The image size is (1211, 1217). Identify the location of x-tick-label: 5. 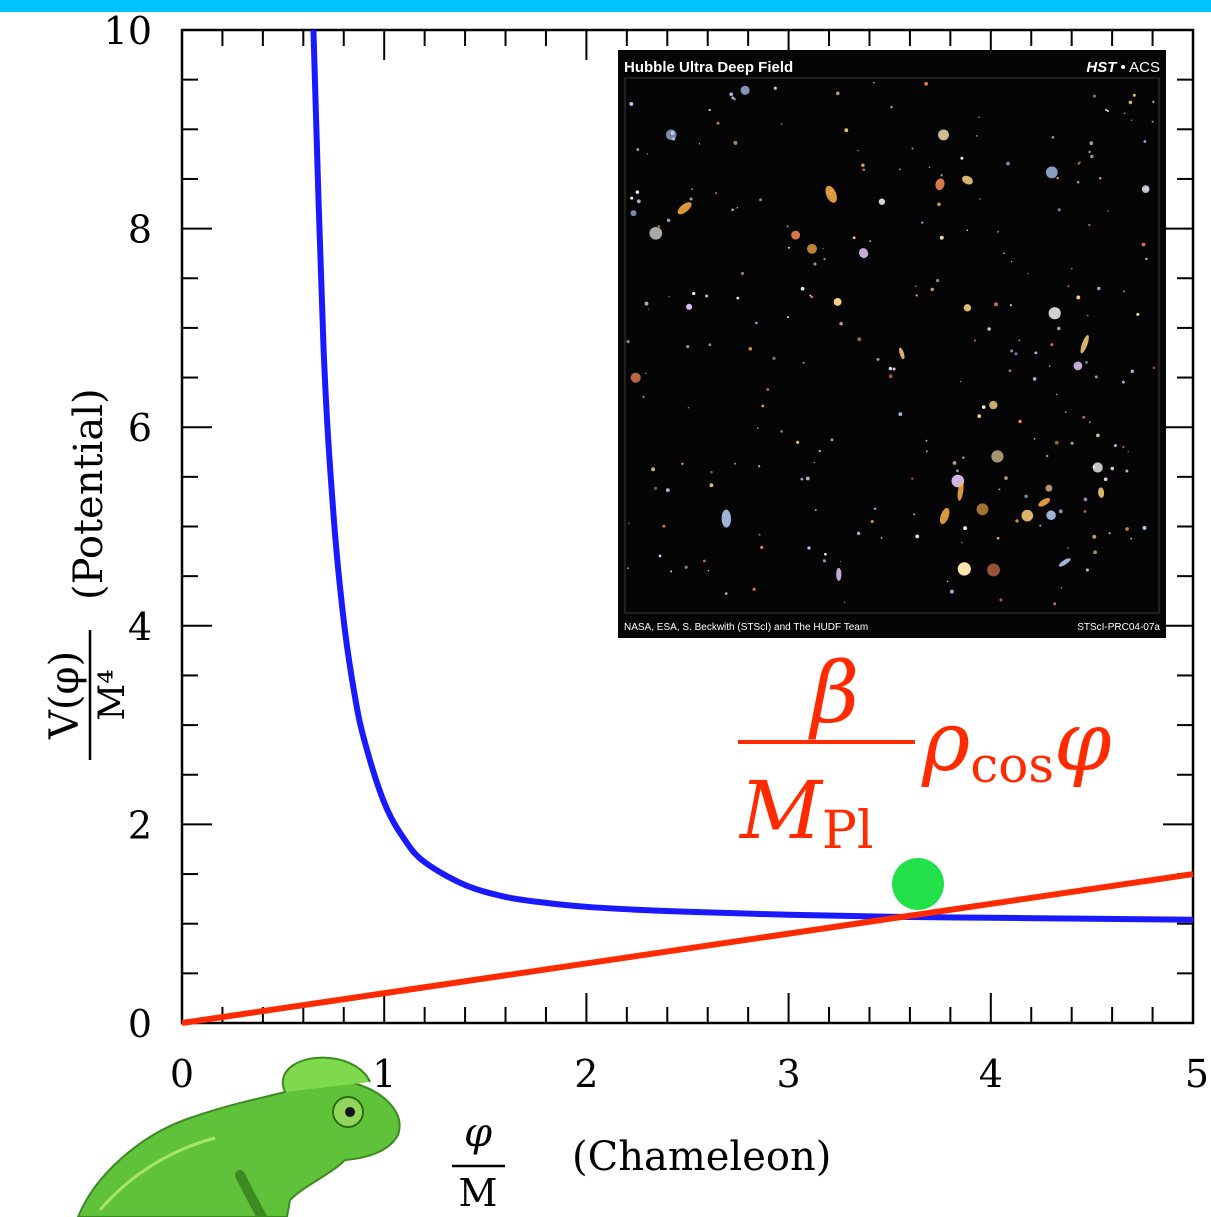
(1197, 1074).